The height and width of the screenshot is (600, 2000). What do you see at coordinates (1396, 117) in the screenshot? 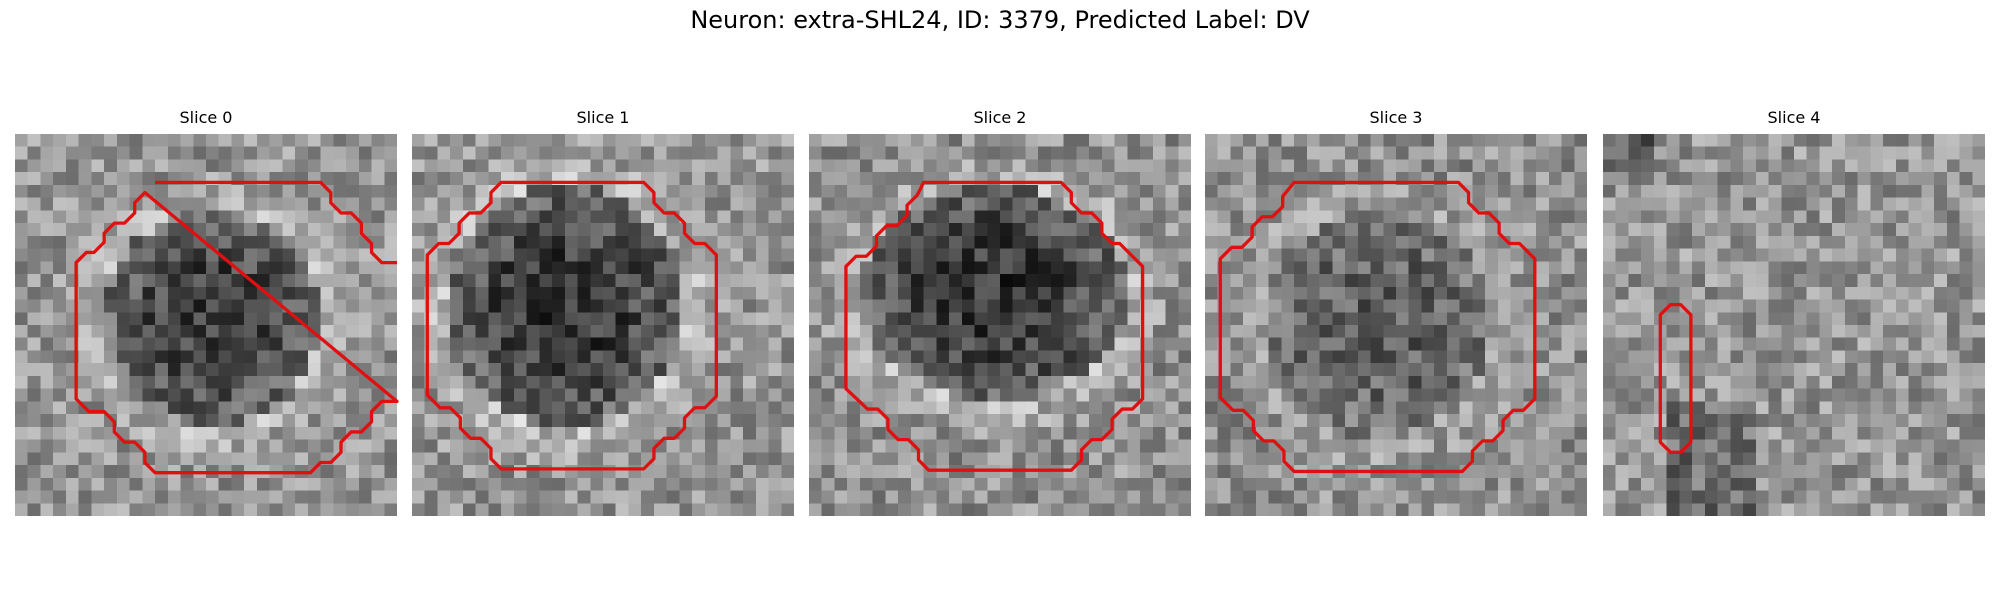
I see `slice-title: Slice 3` at bounding box center [1396, 117].